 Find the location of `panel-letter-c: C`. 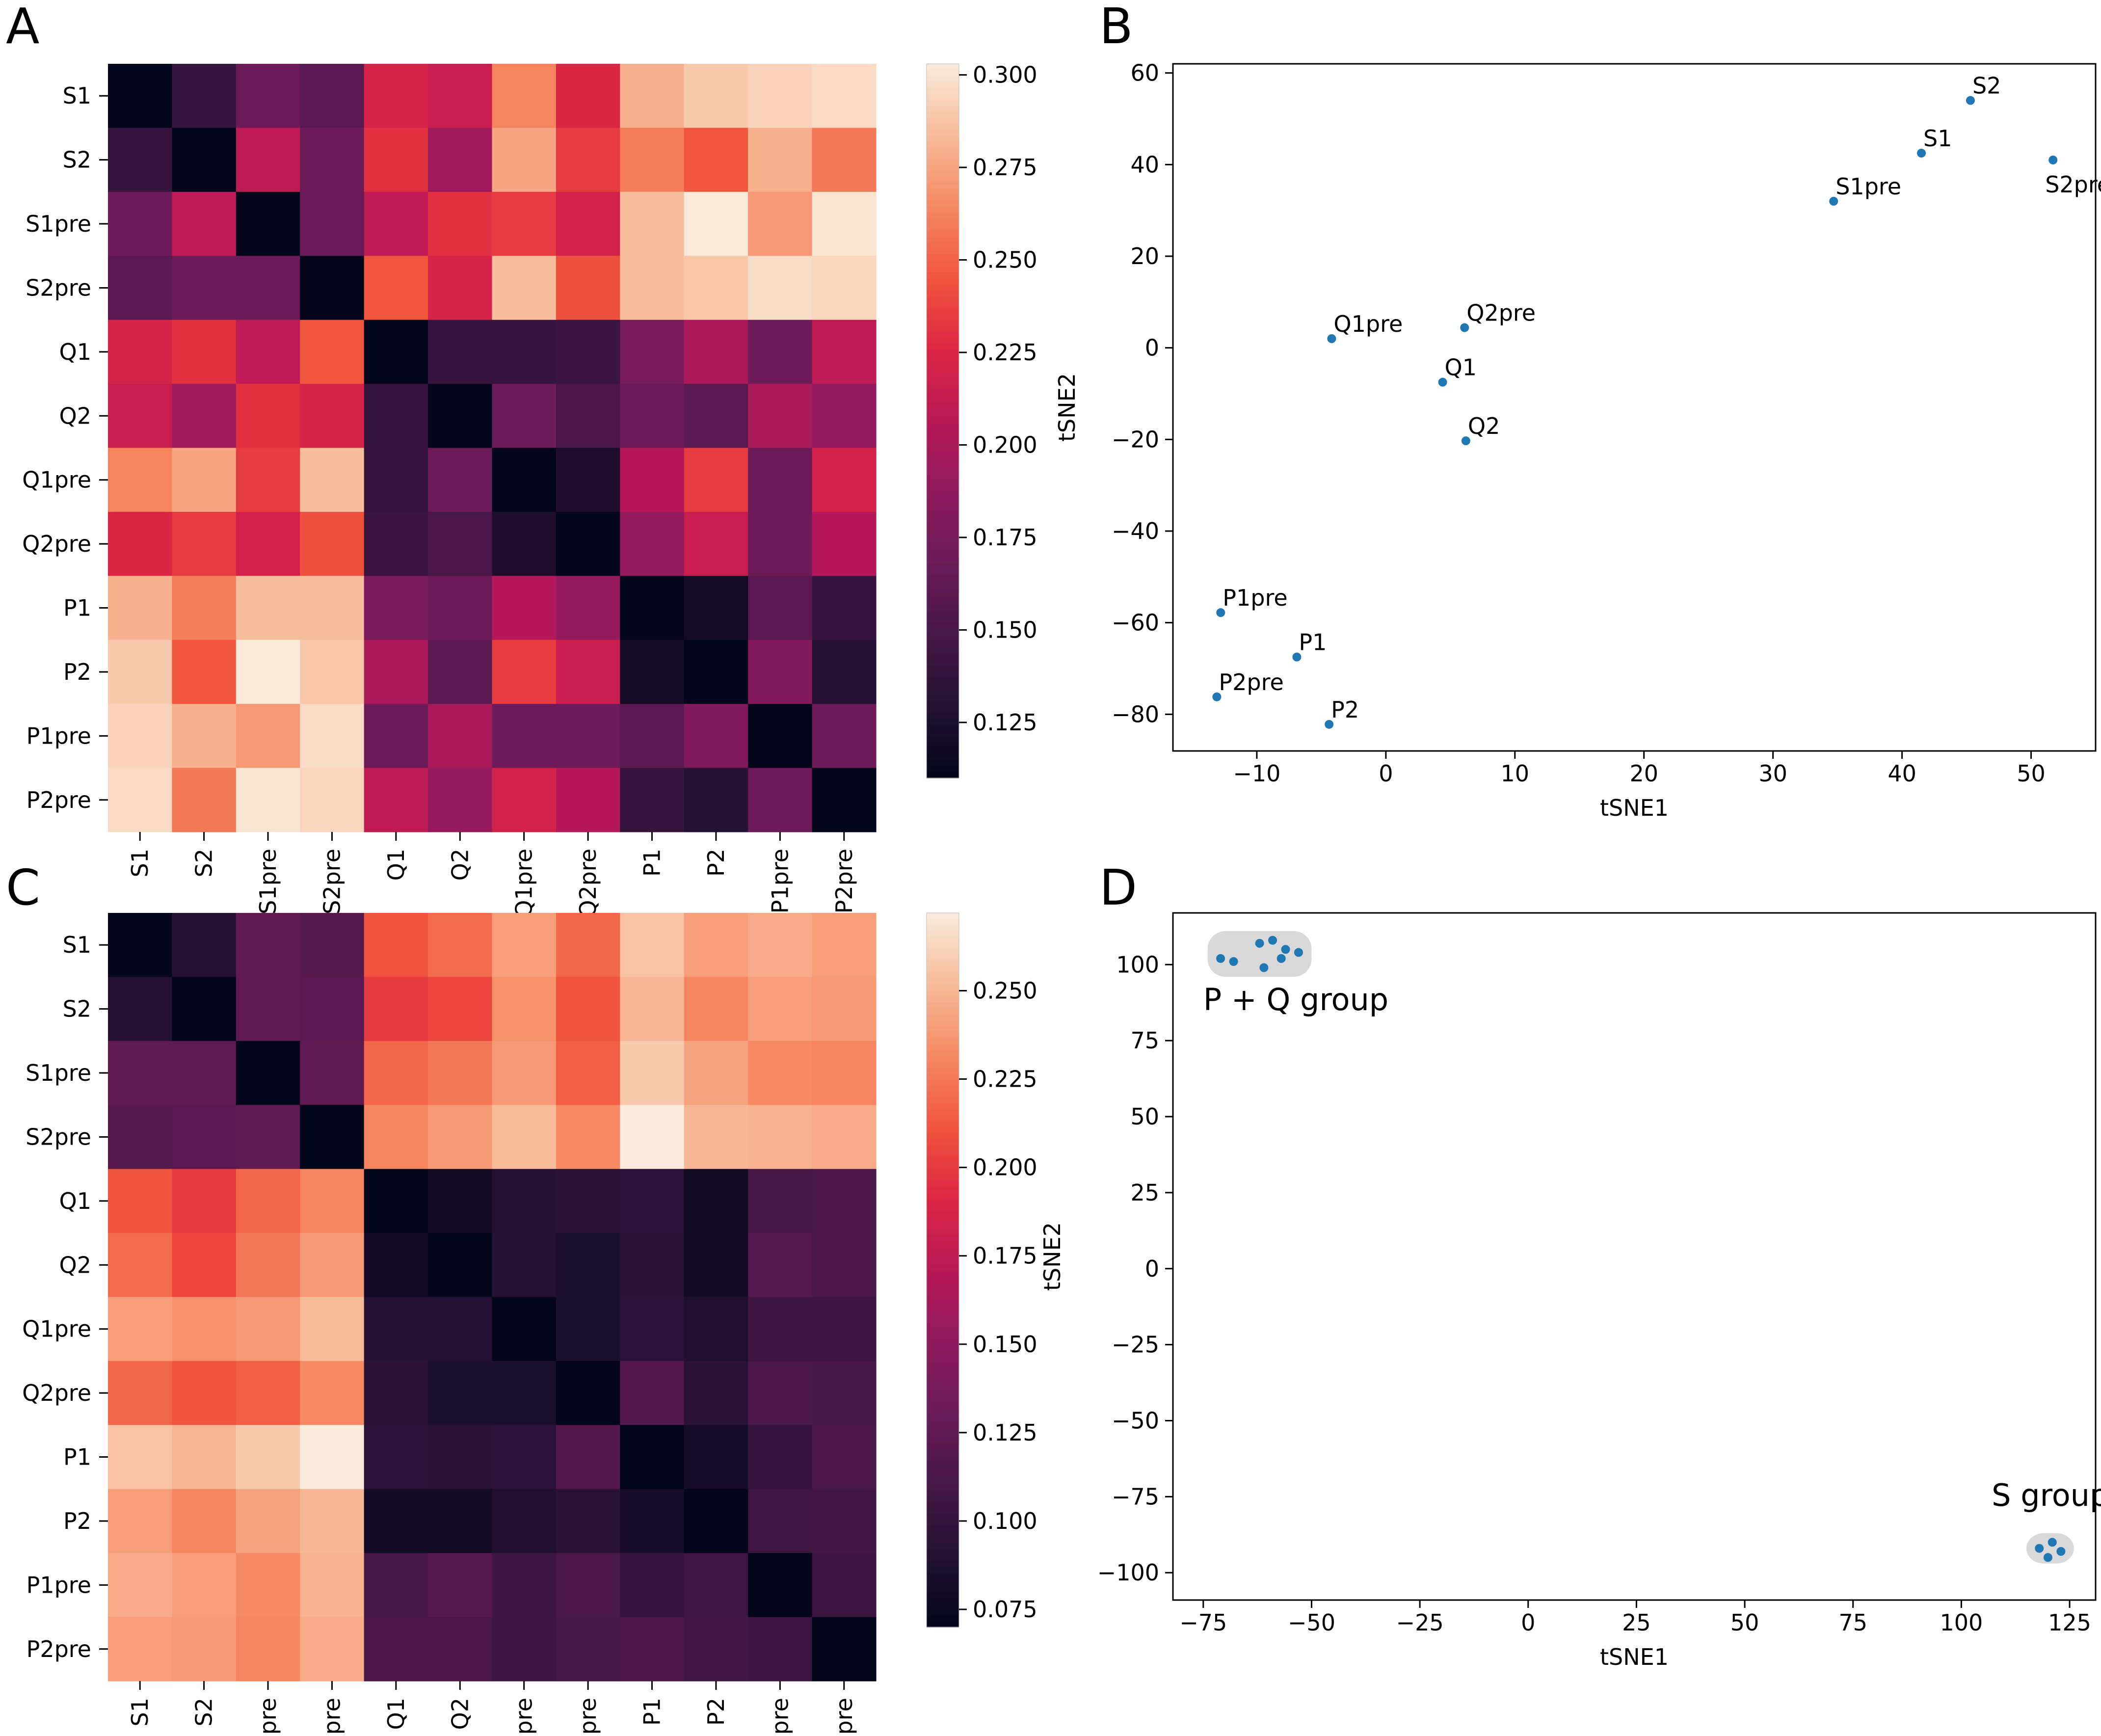

panel-letter-c: C is located at coordinates (23, 887).